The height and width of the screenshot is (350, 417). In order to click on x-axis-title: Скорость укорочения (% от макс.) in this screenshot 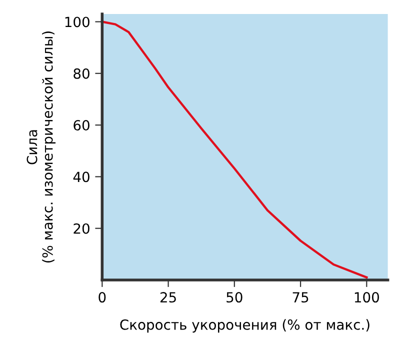, I will do `click(245, 326)`.